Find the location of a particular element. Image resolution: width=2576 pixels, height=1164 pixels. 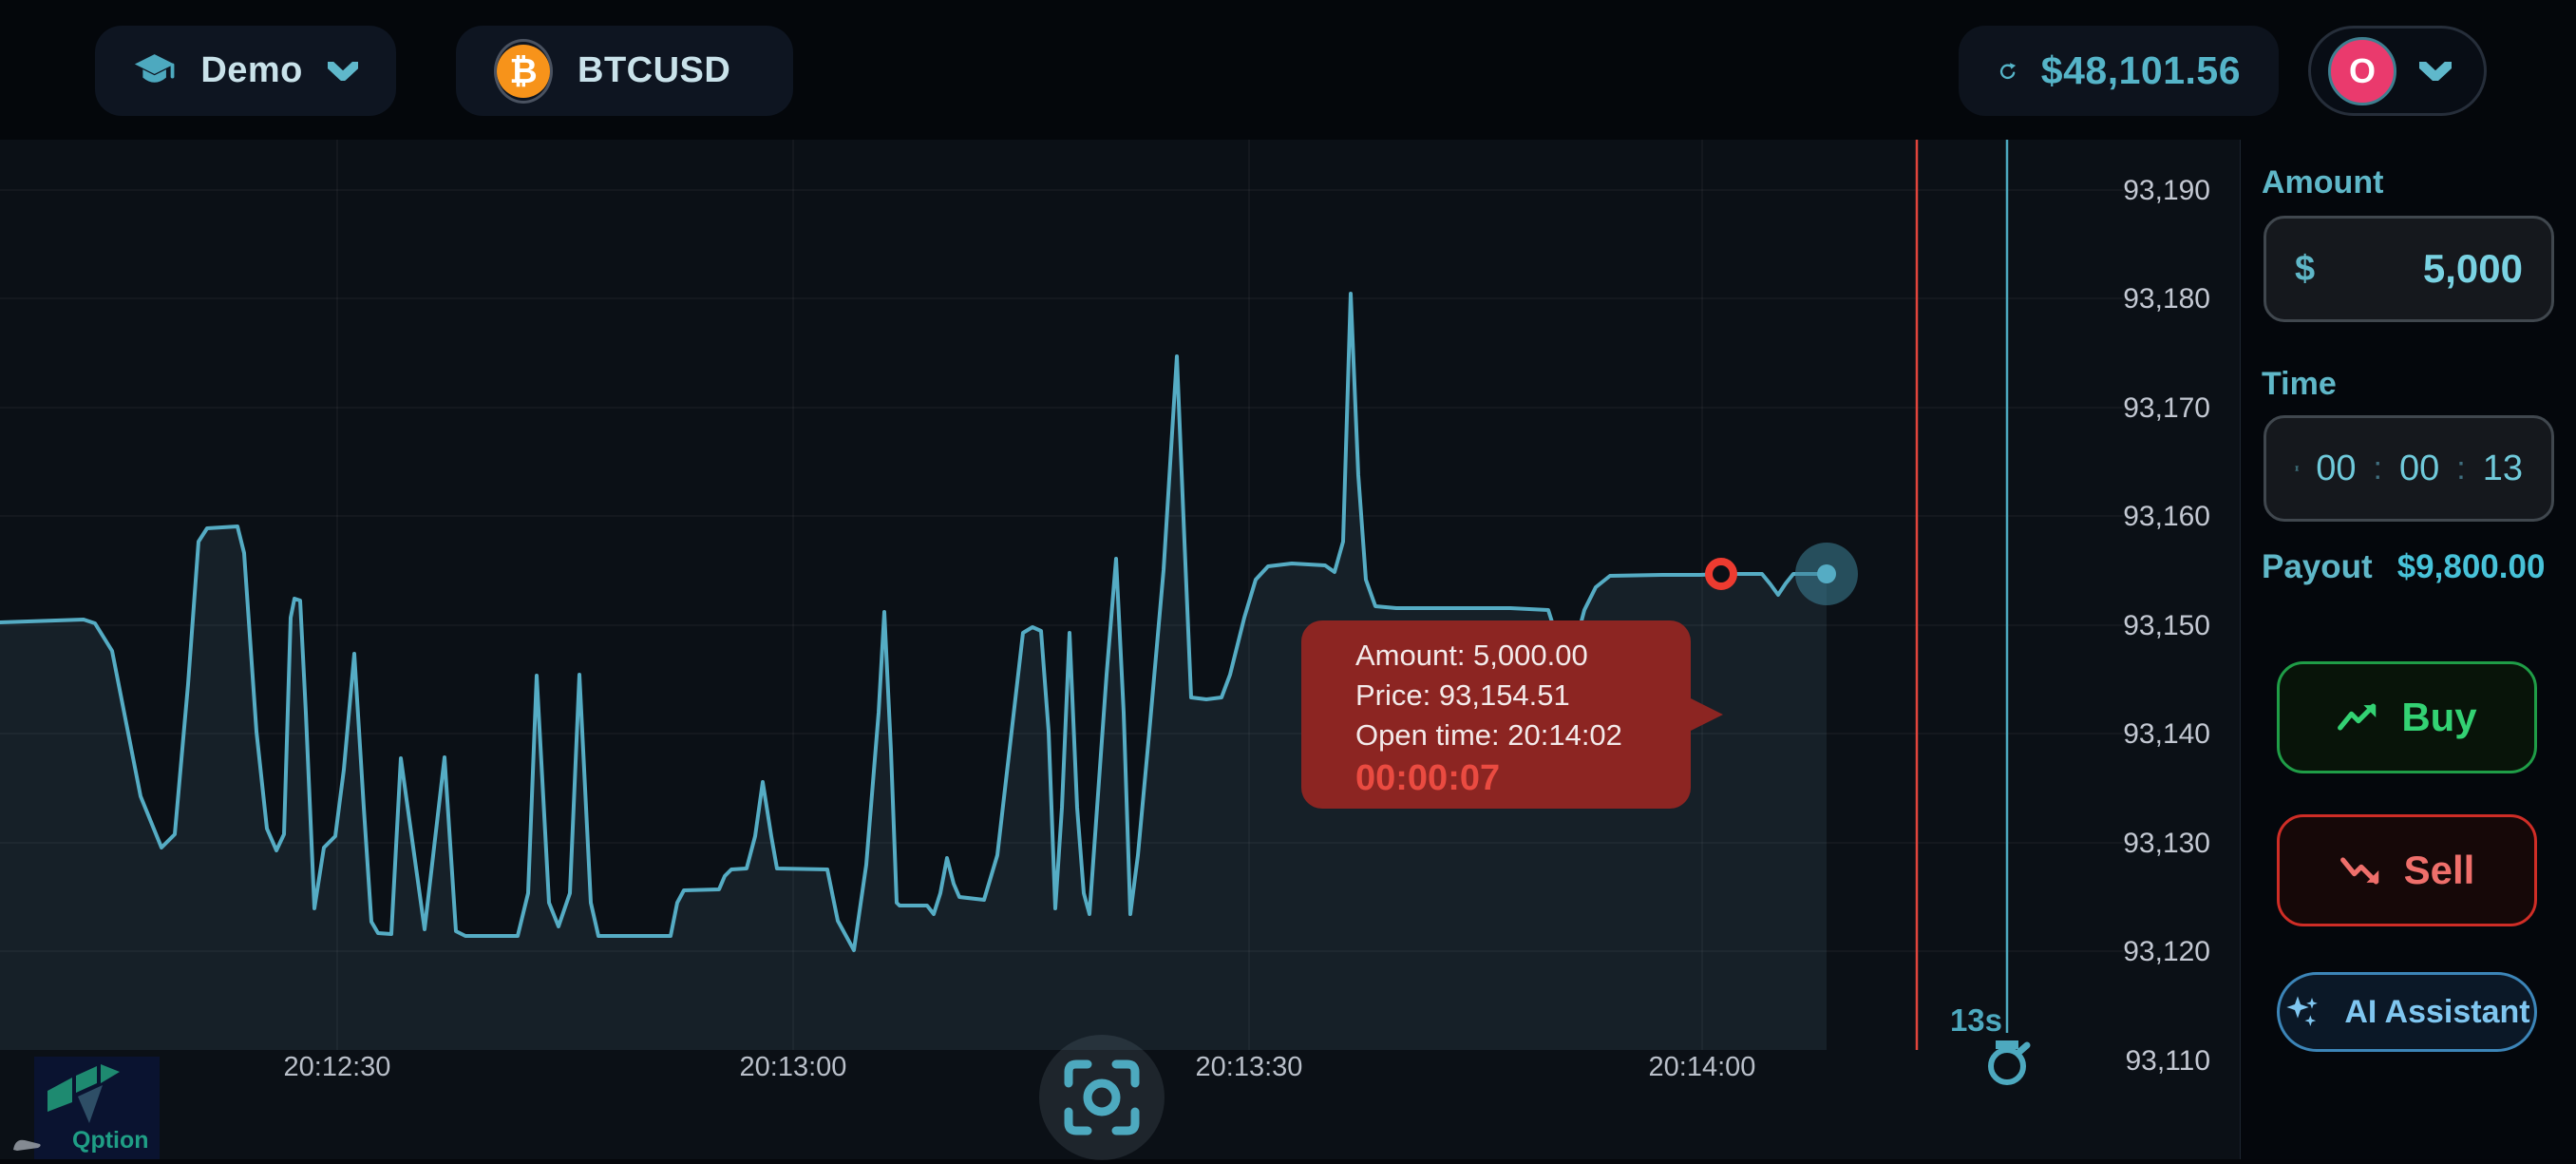

account-selector: Demo is located at coordinates (246, 71).